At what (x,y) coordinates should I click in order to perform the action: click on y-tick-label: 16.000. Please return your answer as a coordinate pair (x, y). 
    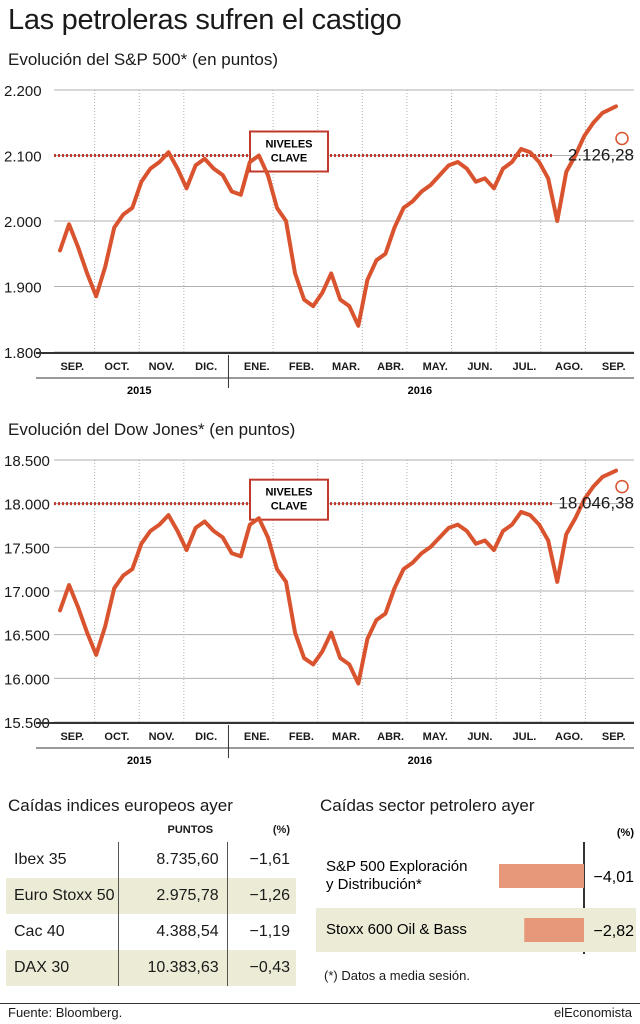
    Looking at the image, I should click on (27, 679).